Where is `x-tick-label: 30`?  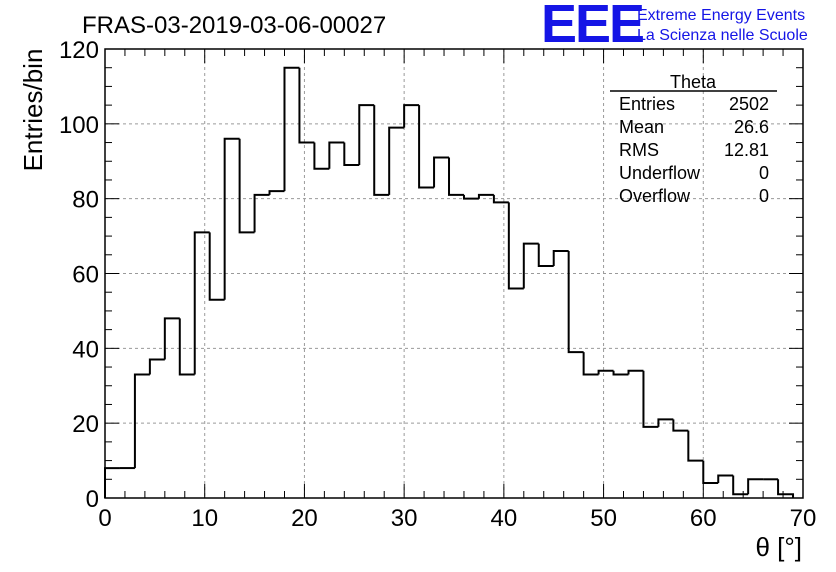
x-tick-label: 30 is located at coordinates (404, 518).